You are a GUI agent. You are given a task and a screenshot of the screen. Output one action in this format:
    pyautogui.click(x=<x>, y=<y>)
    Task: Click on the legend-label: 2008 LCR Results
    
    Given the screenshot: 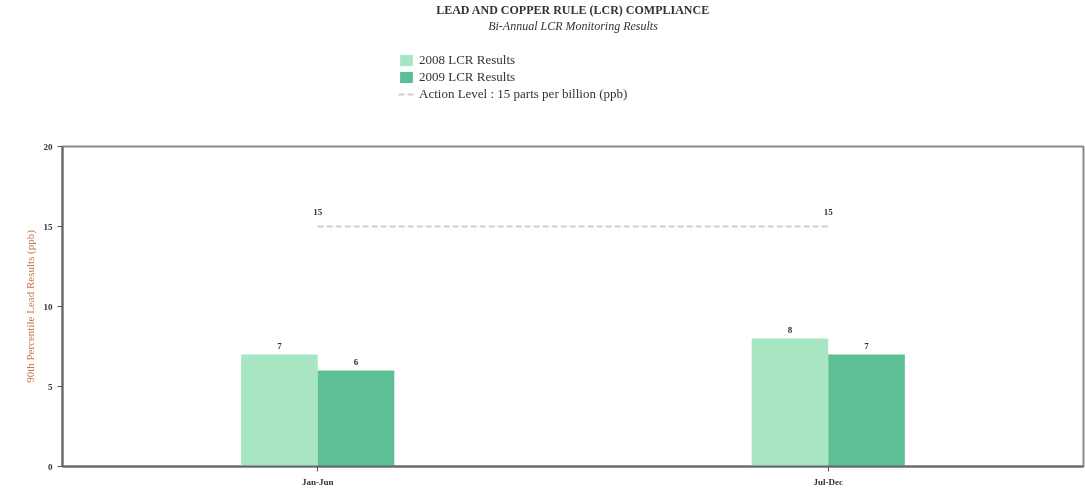 What is the action you would take?
    pyautogui.click(x=467, y=59)
    